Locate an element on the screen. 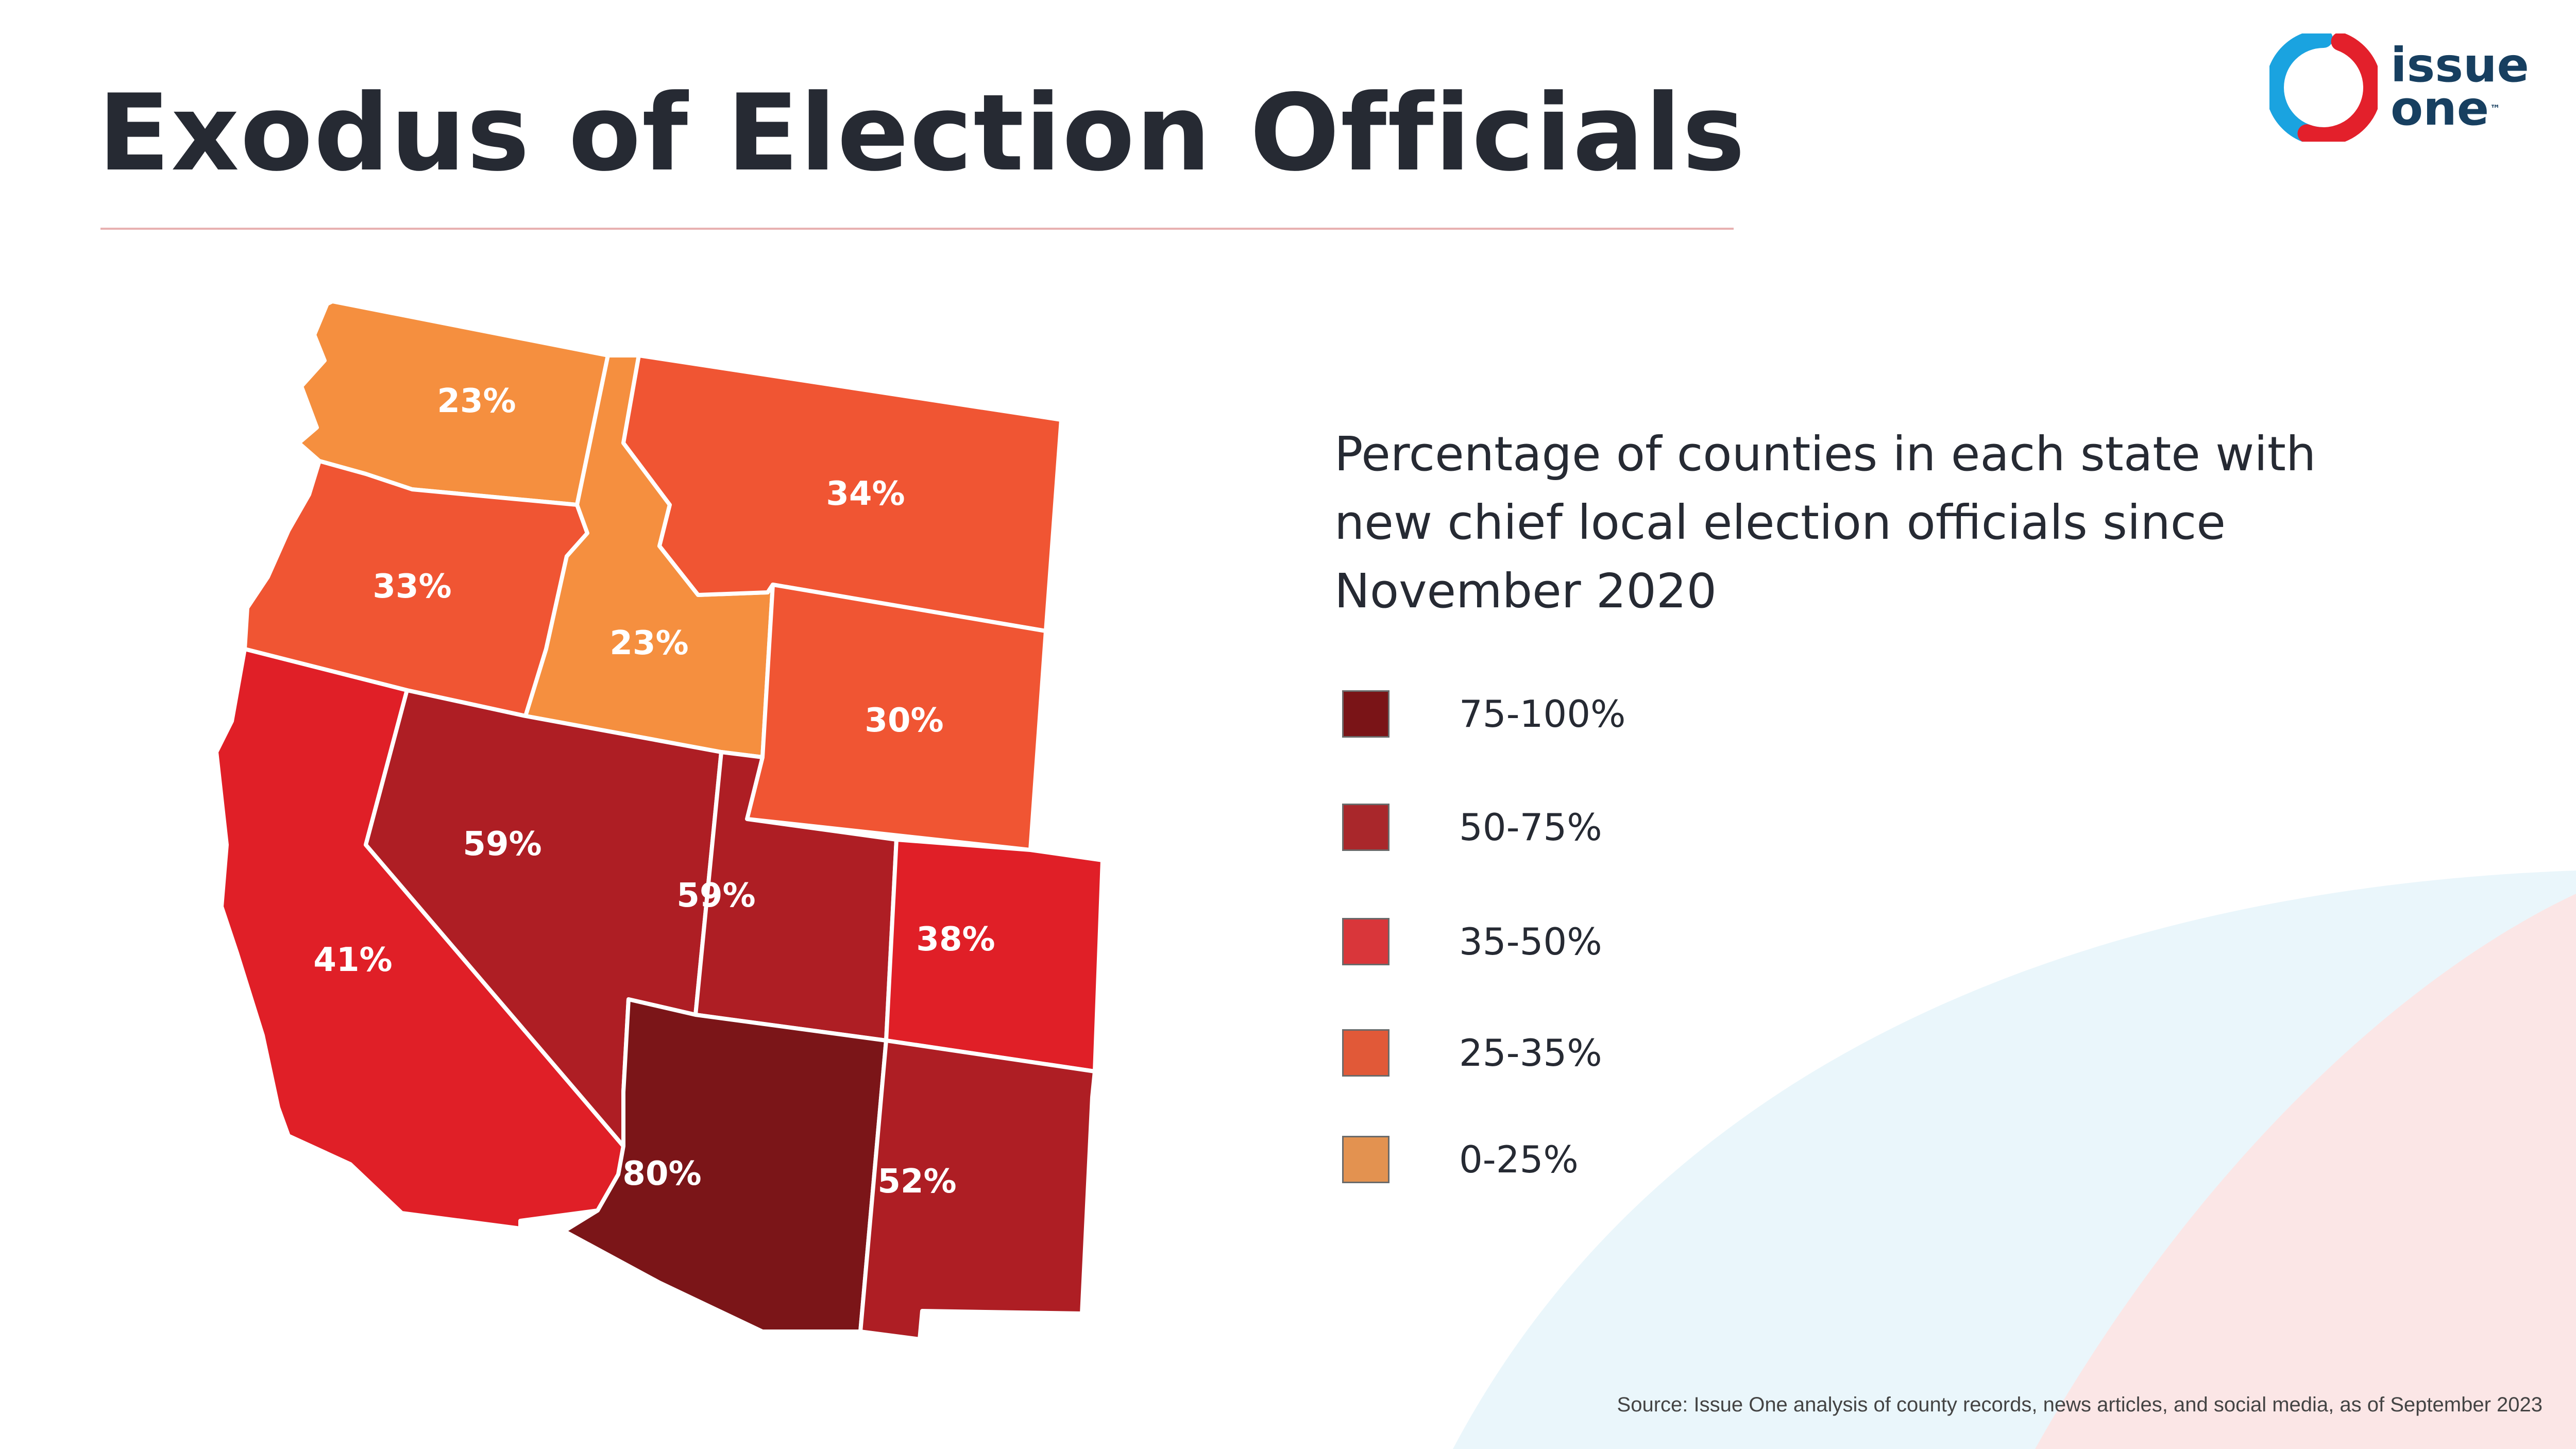 Image resolution: width=2576 pixels, height=1449 pixels. state-shape-wy is located at coordinates (896, 717).